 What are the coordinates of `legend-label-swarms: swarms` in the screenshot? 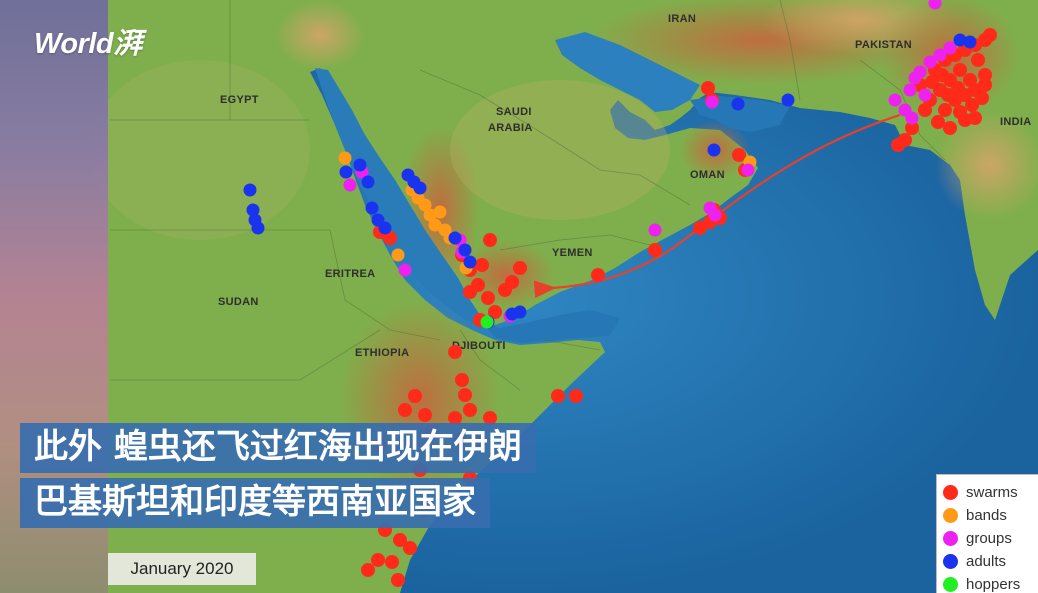 It's located at (992, 492).